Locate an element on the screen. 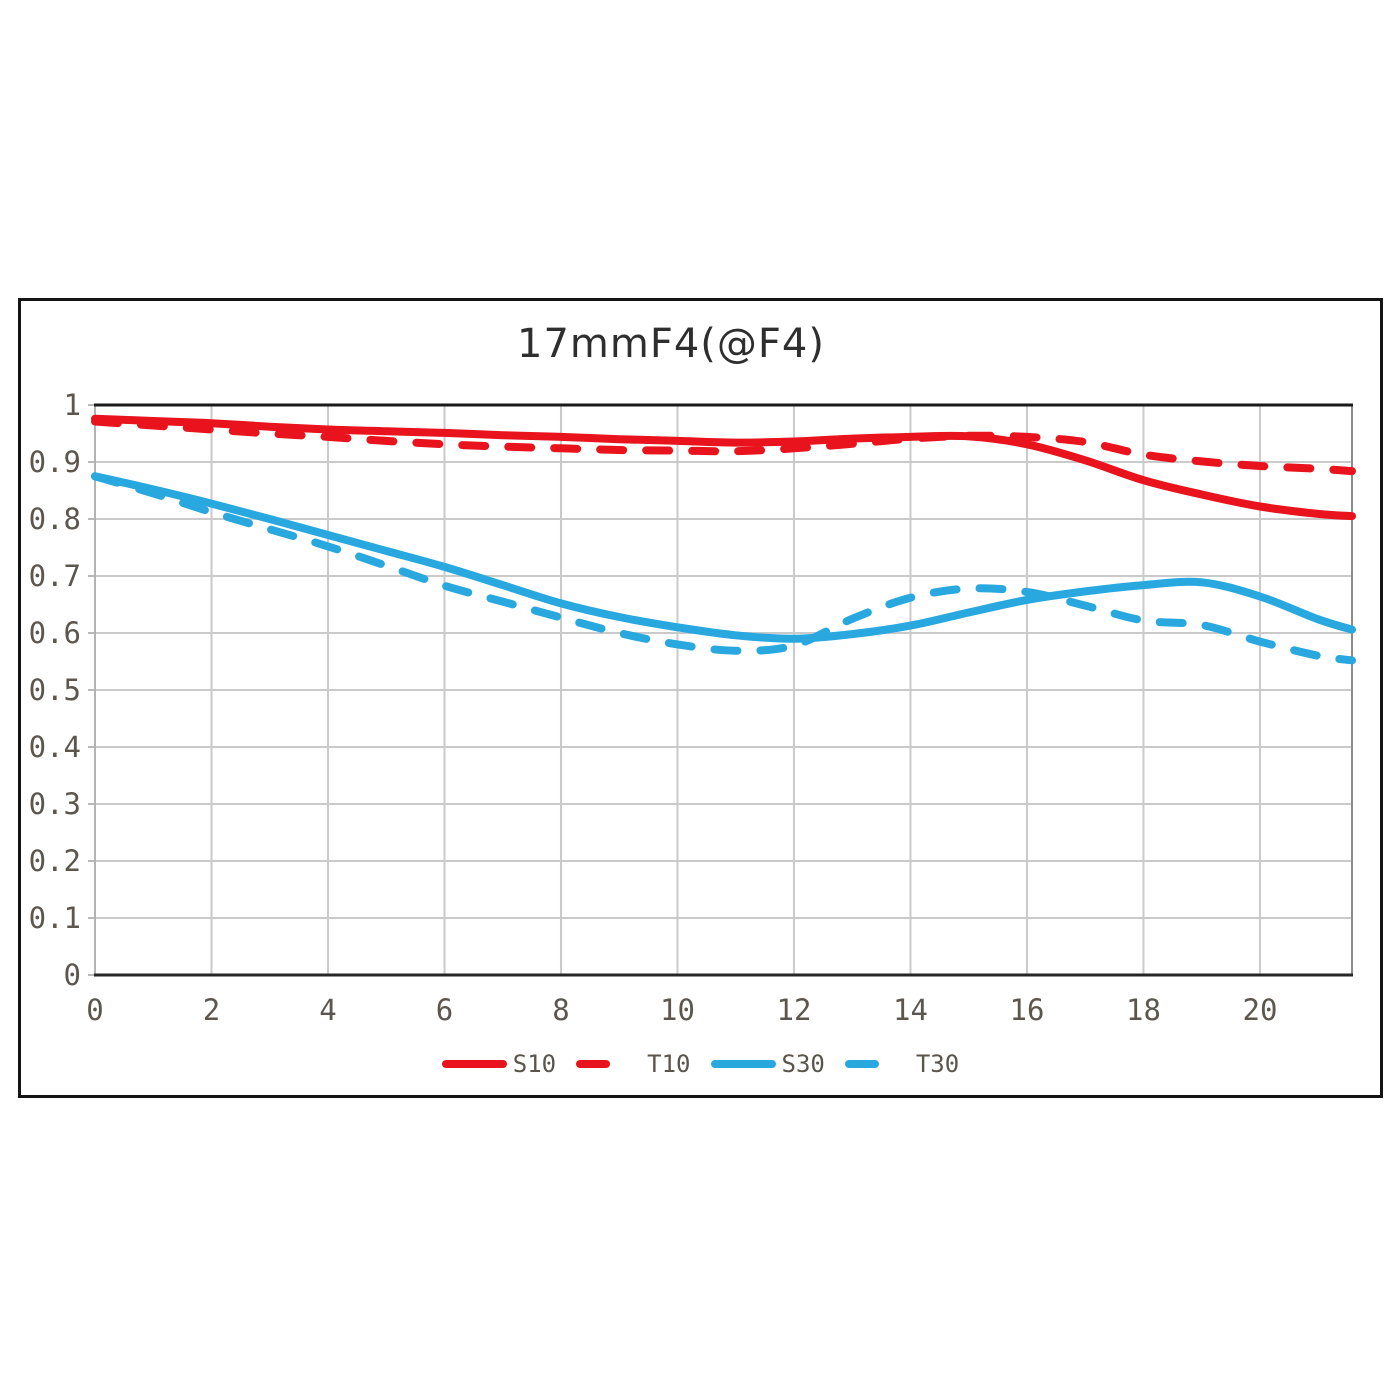 This screenshot has height=1400, width=1400. legend-item-t10: T10 is located at coordinates (633, 1064).